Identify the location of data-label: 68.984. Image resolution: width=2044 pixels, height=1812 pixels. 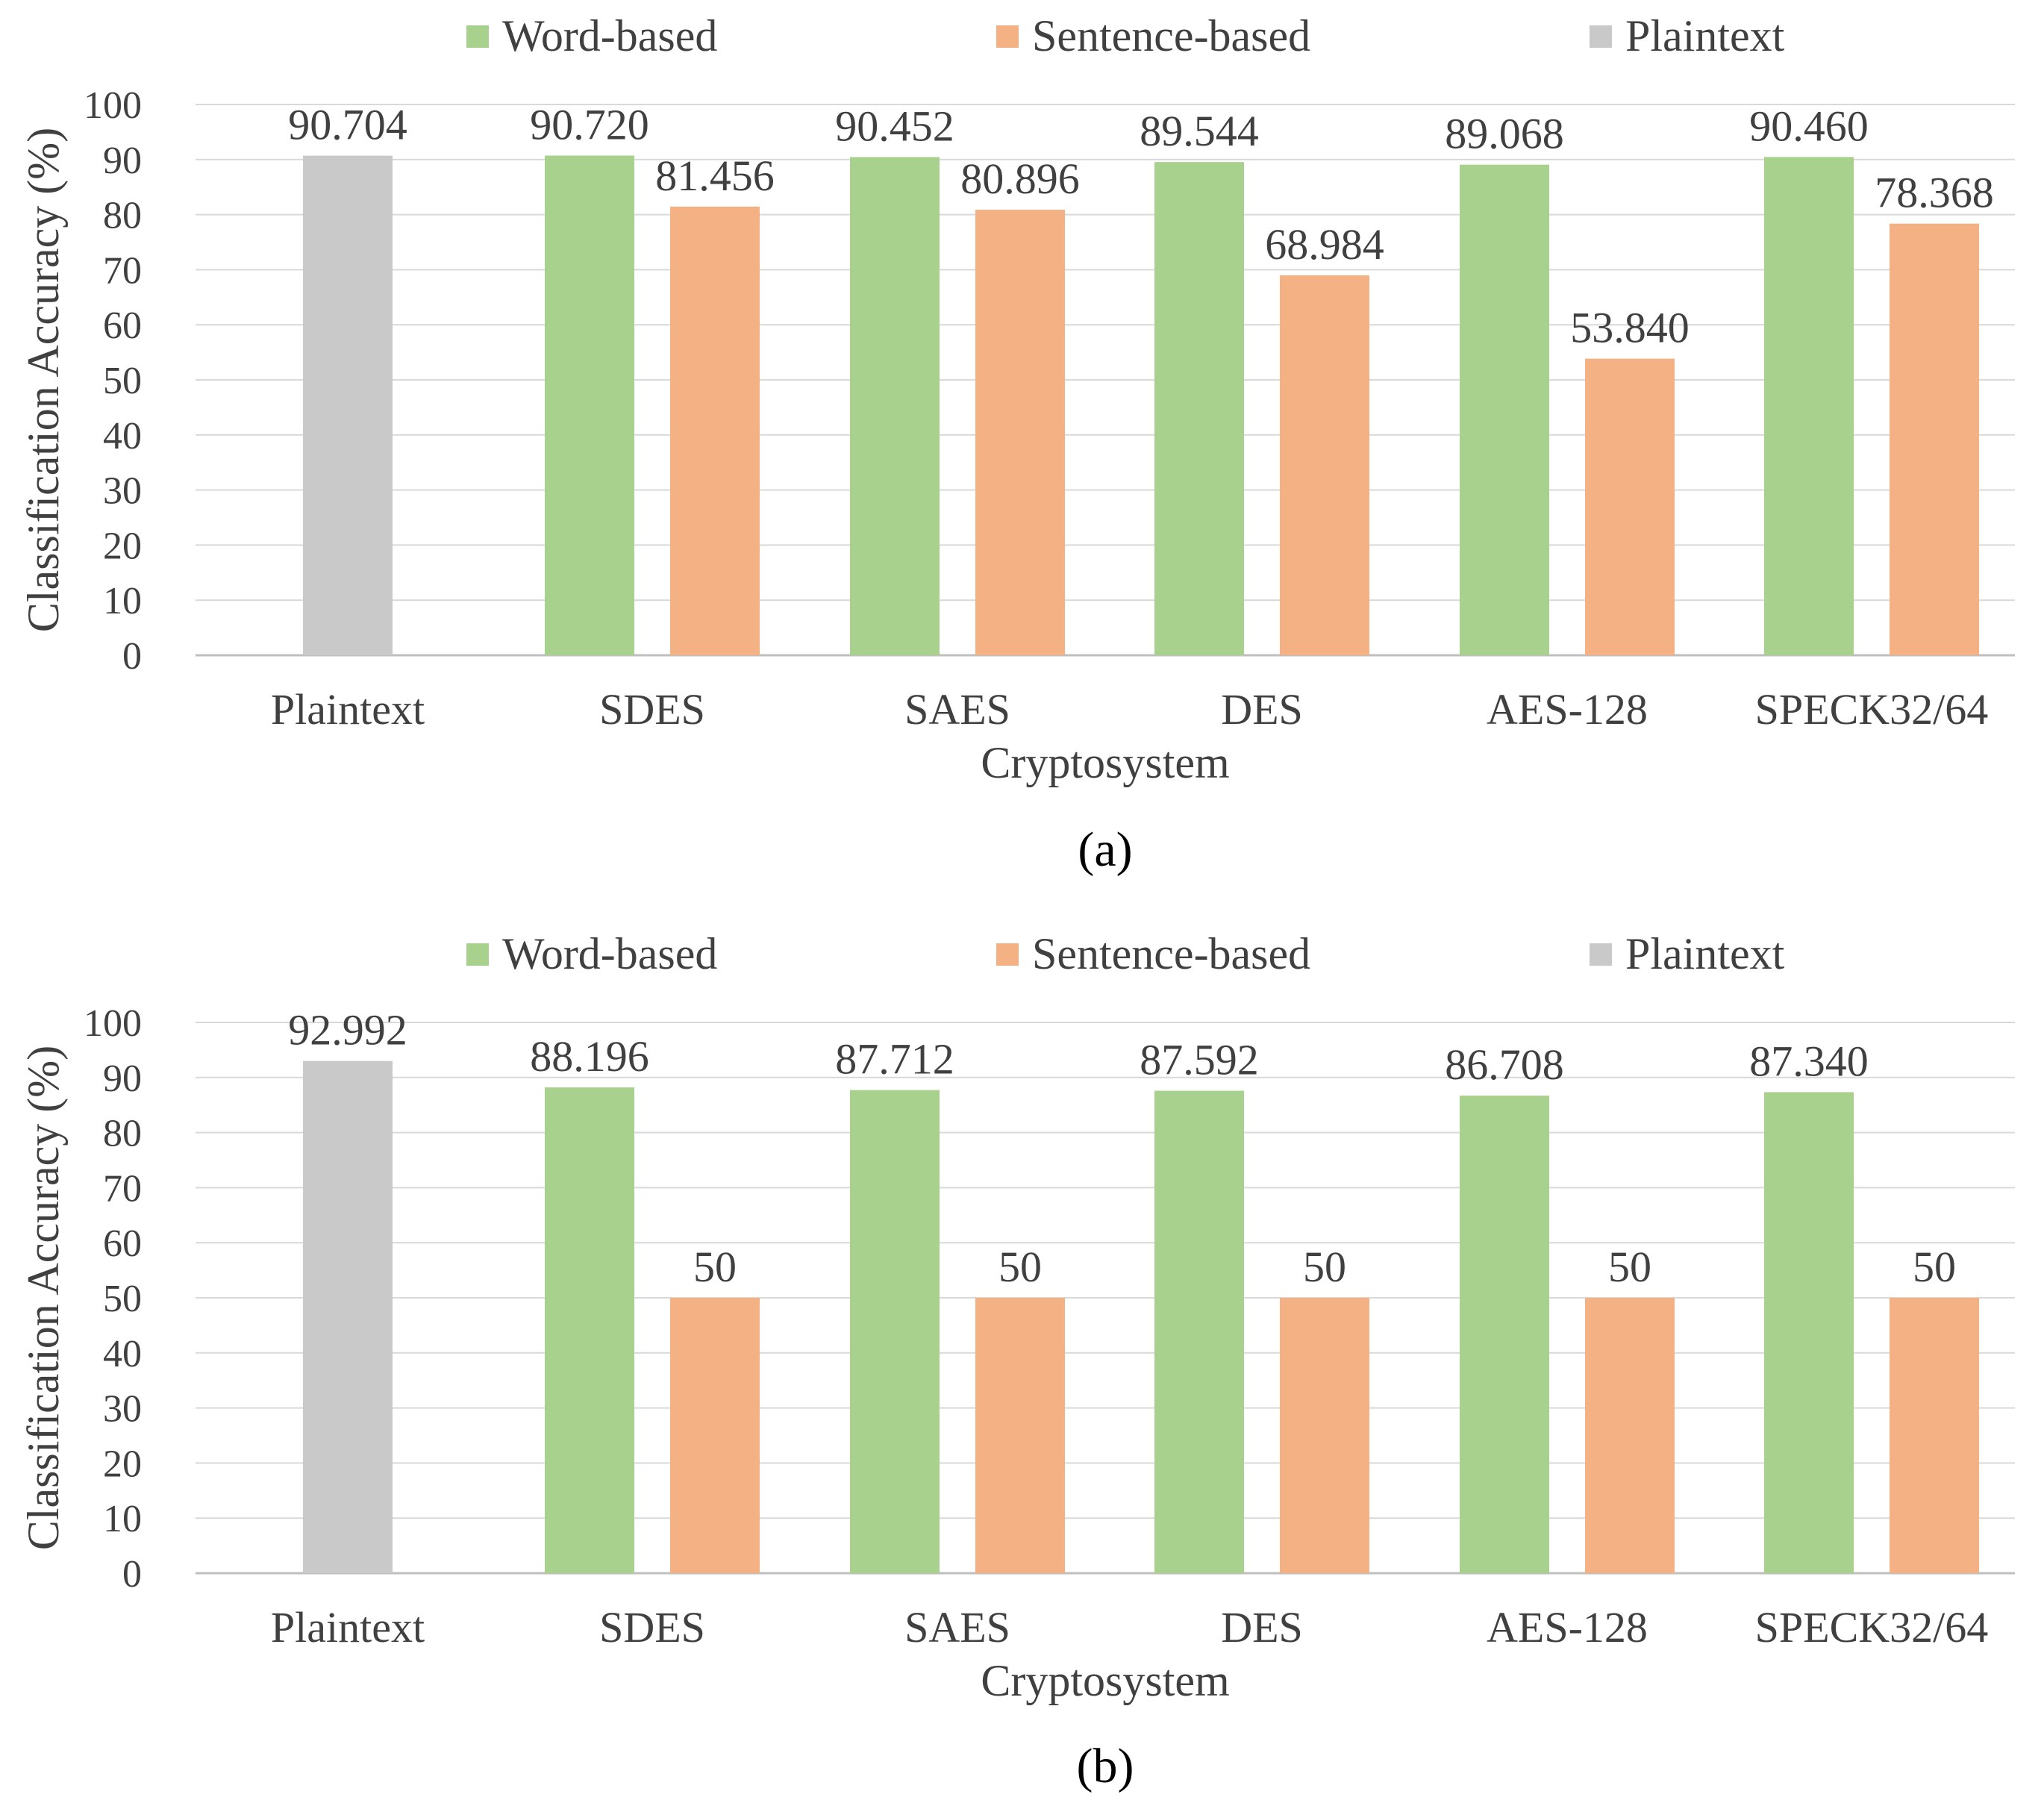
(1324, 244).